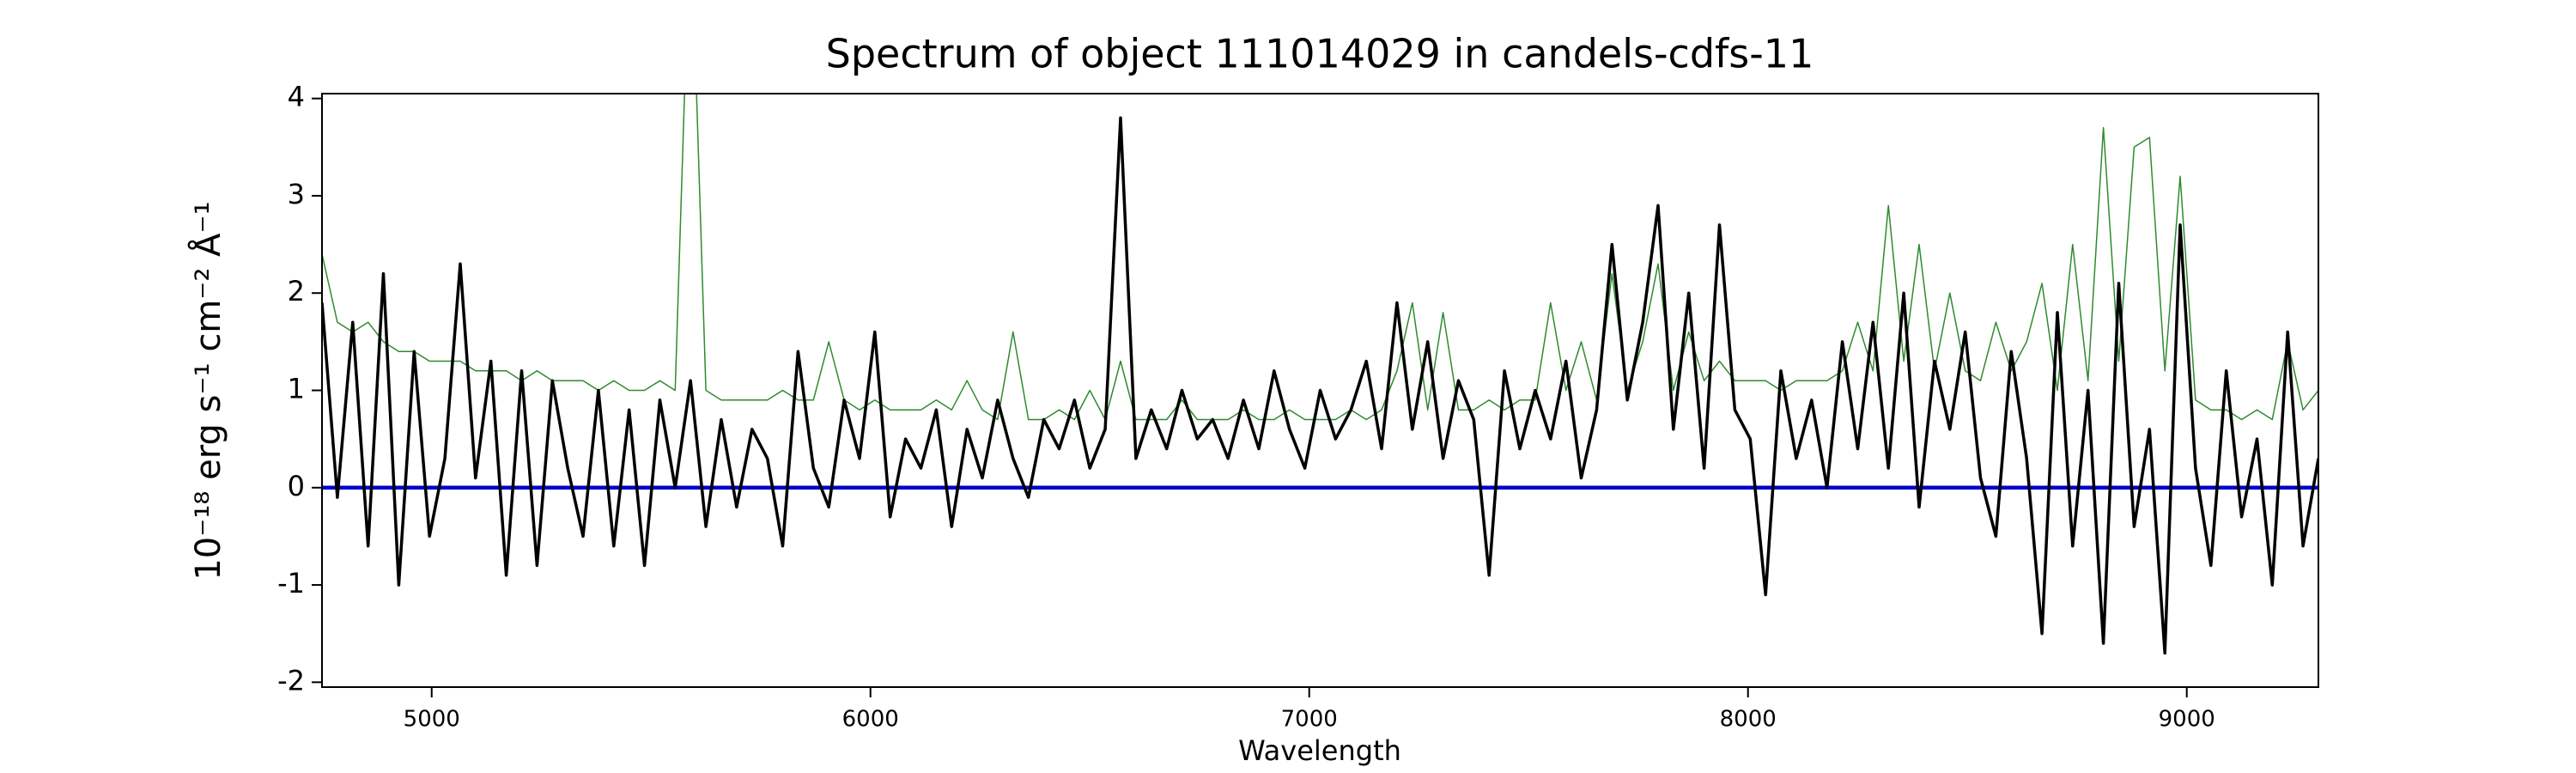 This screenshot has height=773, width=2576. I want to click on y-tick-label: -1, so click(291, 583).